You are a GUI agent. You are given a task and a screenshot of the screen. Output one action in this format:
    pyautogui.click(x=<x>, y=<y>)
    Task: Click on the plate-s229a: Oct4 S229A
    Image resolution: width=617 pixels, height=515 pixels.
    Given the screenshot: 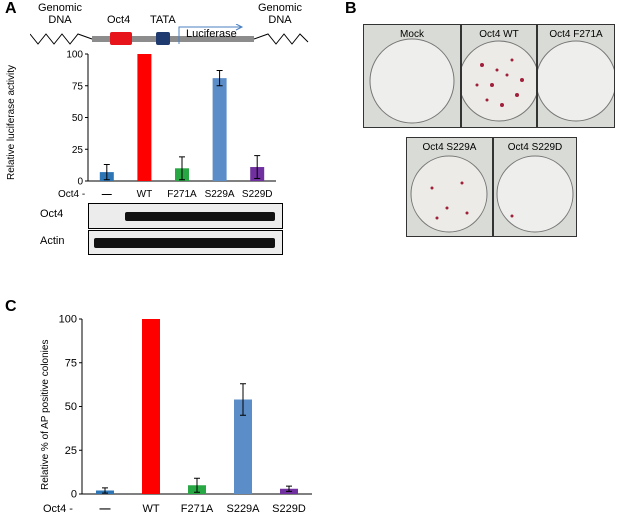 What is the action you would take?
    pyautogui.click(x=449, y=187)
    